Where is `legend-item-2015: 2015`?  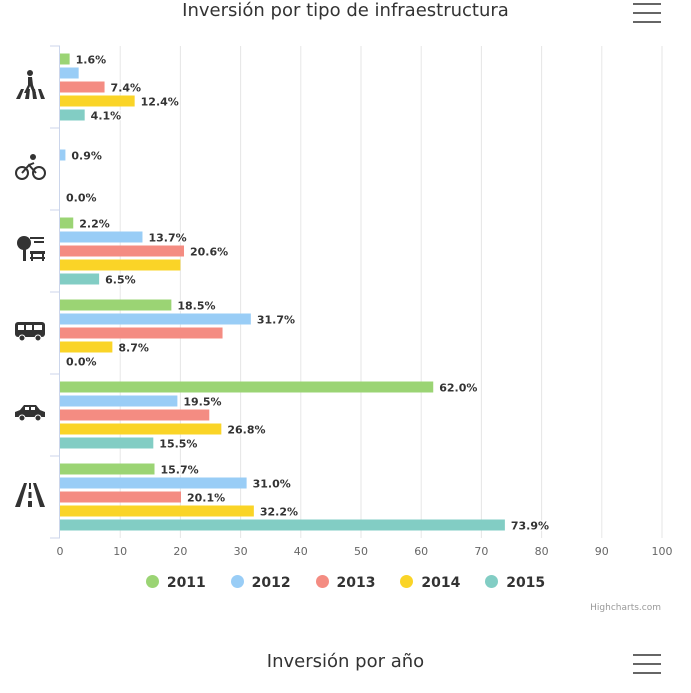
legend-item-2015: 2015 is located at coordinates (515, 583).